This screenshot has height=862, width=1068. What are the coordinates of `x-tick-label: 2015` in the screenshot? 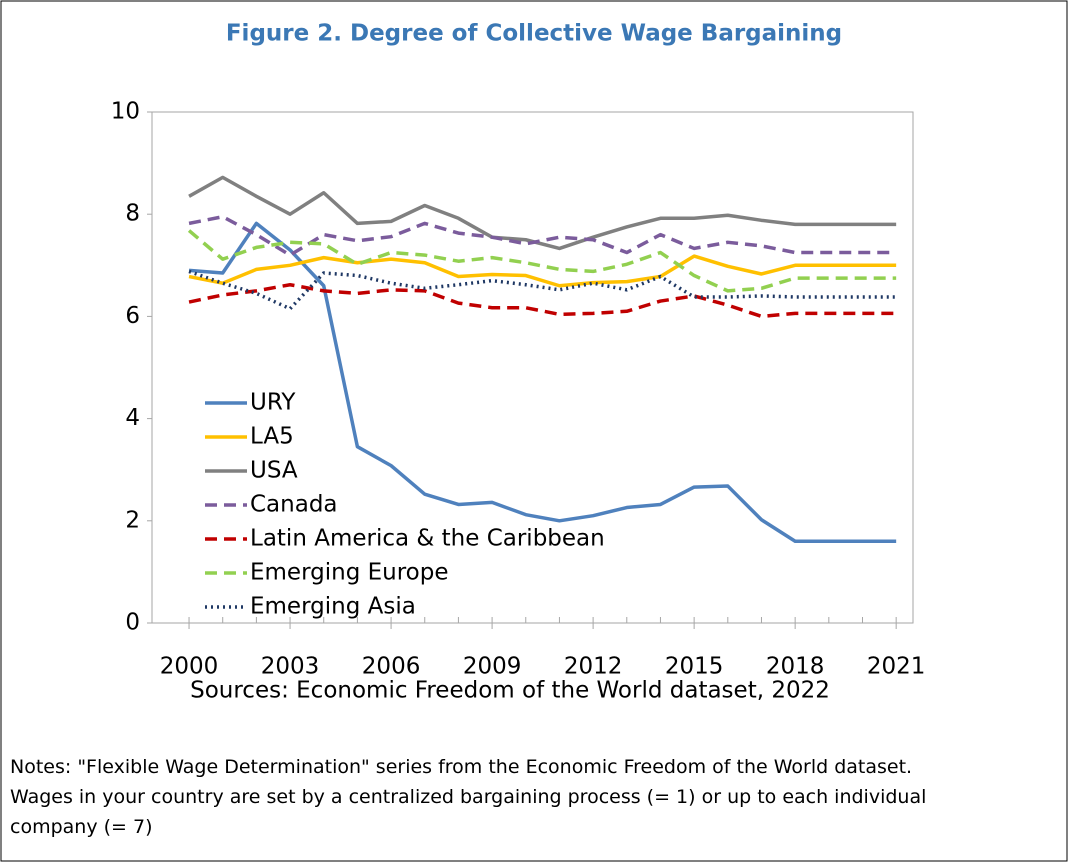 It's located at (694, 667).